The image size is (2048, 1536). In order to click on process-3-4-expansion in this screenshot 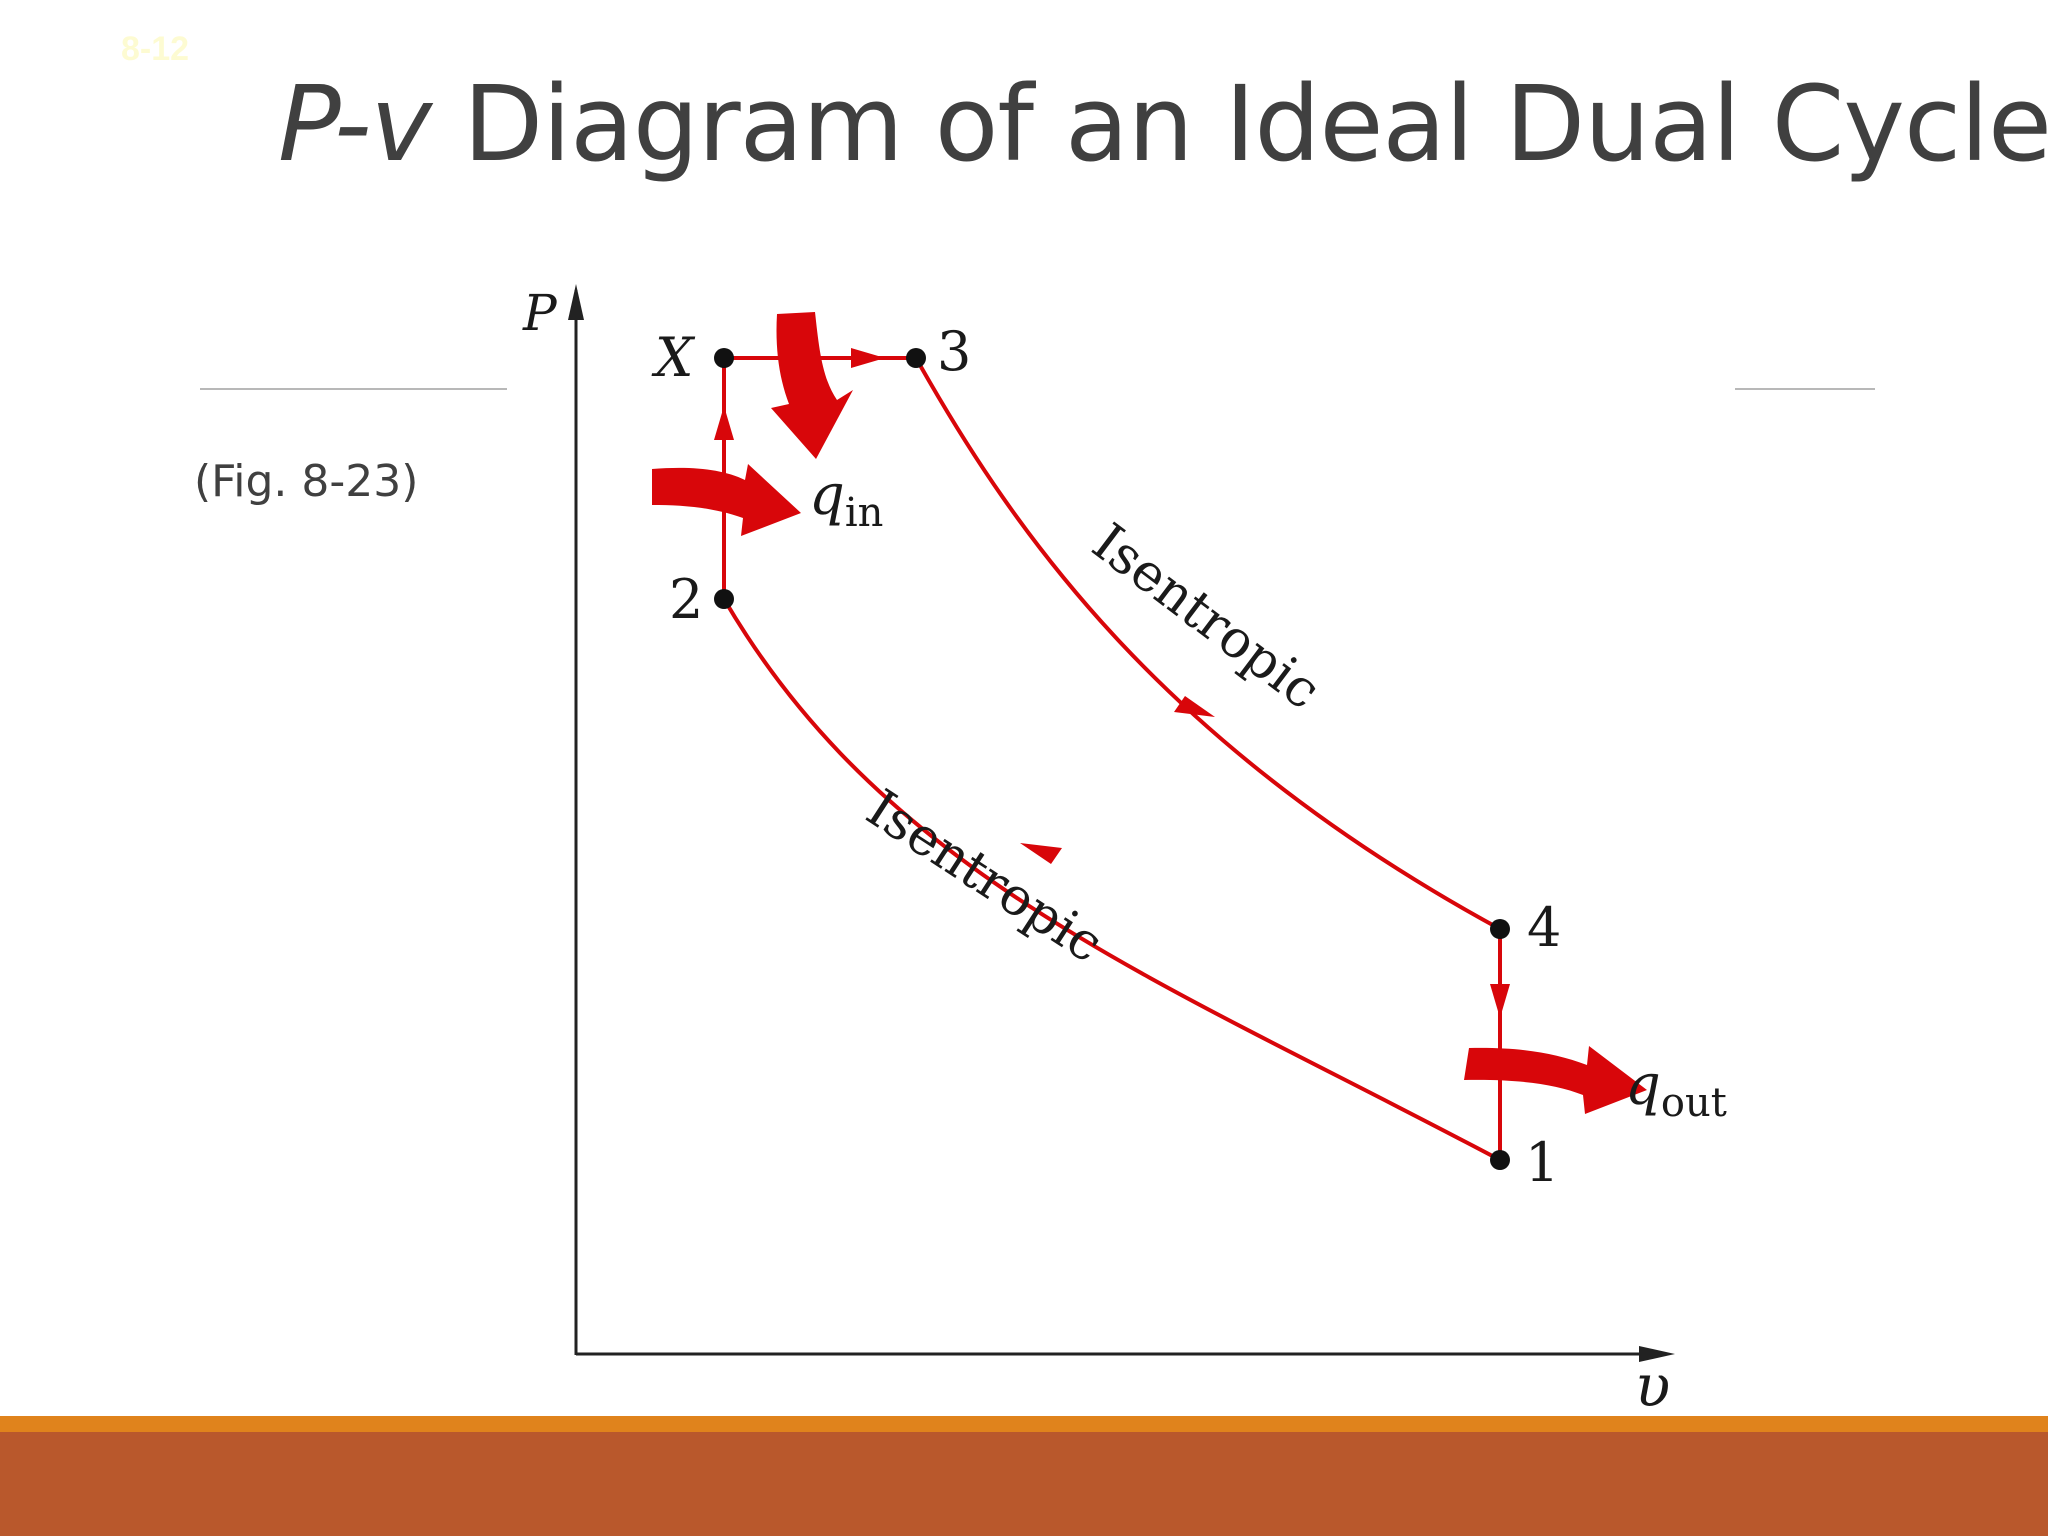, I will do `click(1207, 644)`.